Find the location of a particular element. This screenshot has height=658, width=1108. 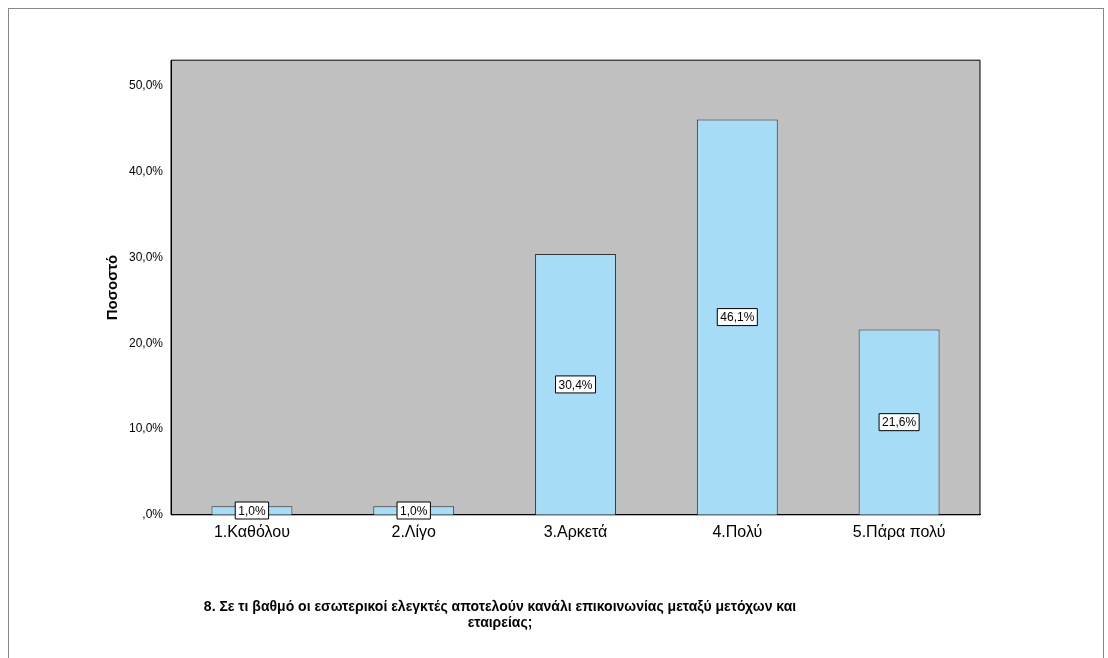

y-tick-label: 20,0% is located at coordinates (146, 342).